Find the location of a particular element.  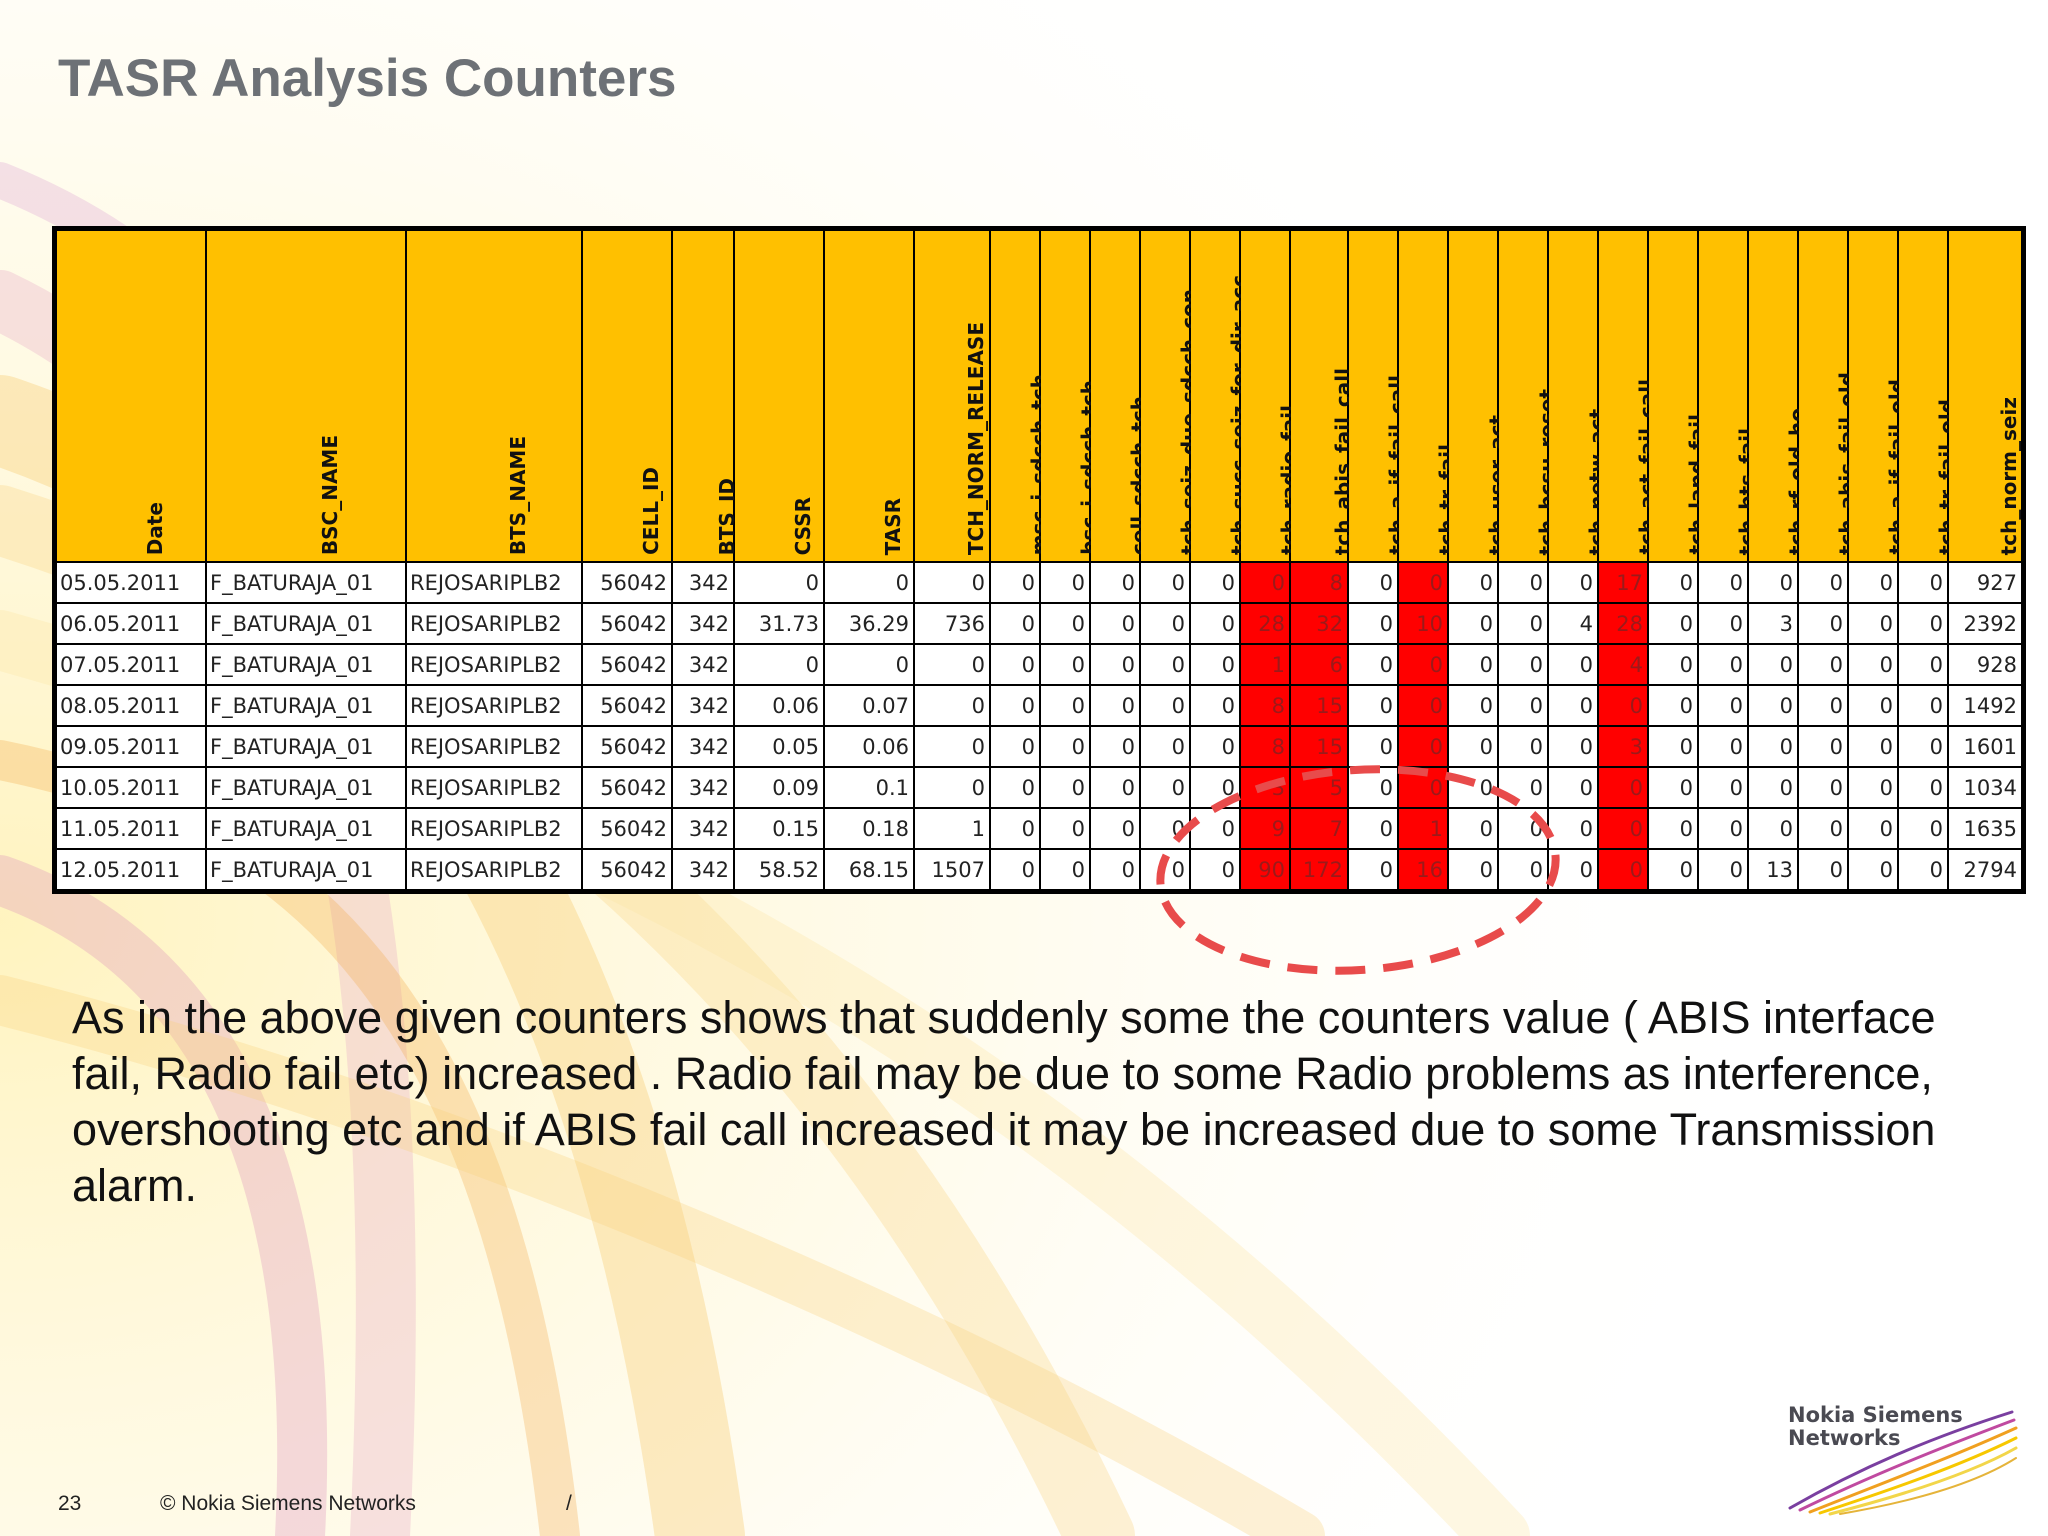

column-header: tch_tr_fail_old is located at coordinates (1928, 396).